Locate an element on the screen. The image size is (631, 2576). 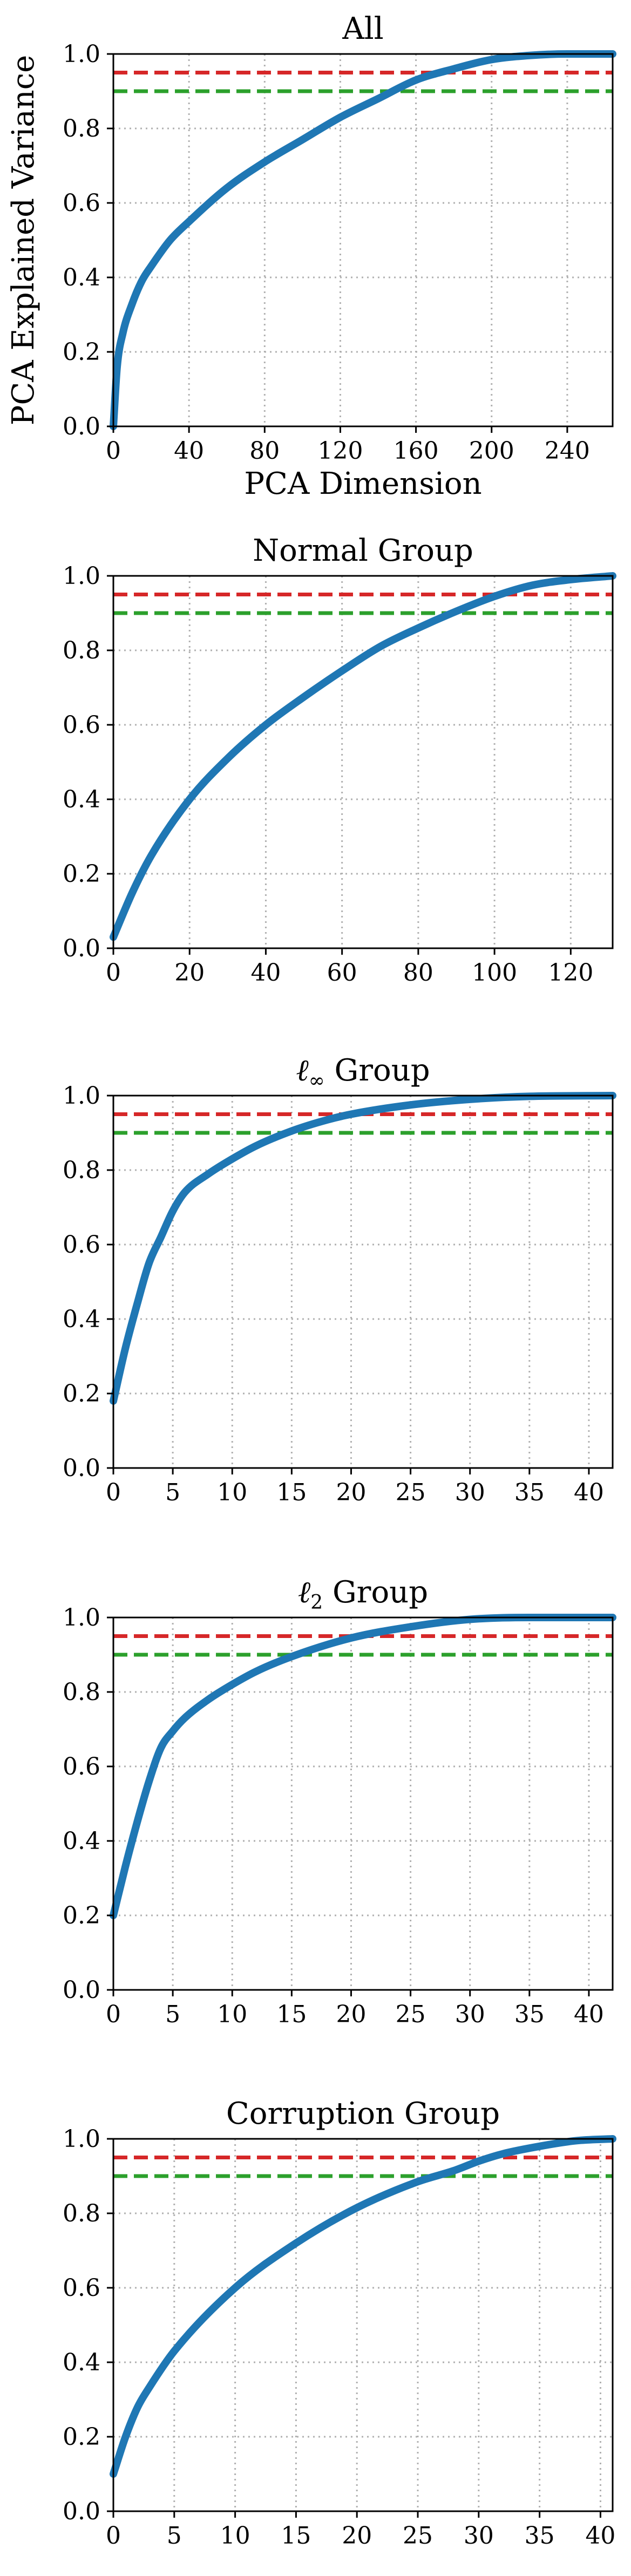
chart-title: ℓ∞ Group is located at coordinates (363, 1072).